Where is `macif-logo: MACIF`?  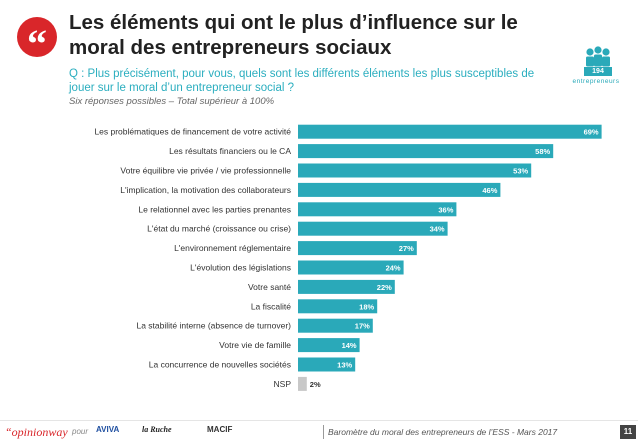 macif-logo: MACIF is located at coordinates (220, 429).